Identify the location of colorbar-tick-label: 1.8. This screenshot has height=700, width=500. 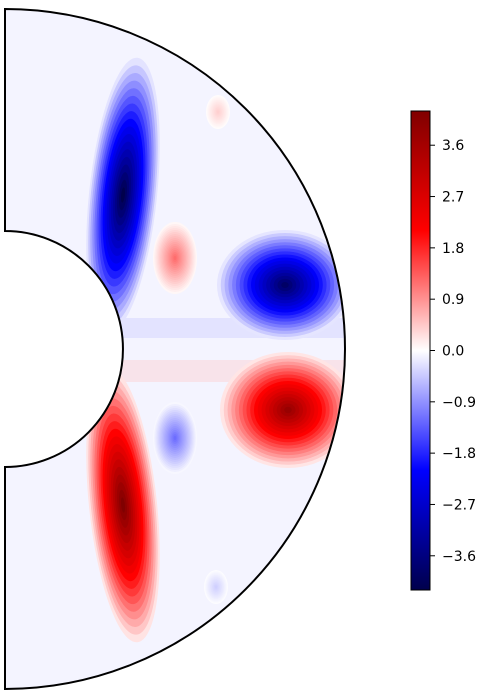
(453, 249).